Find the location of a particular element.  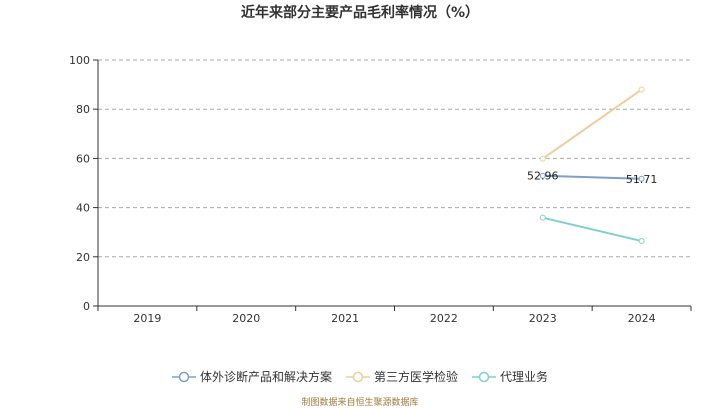

xtick-label-2021: 2021 is located at coordinates (345, 318).